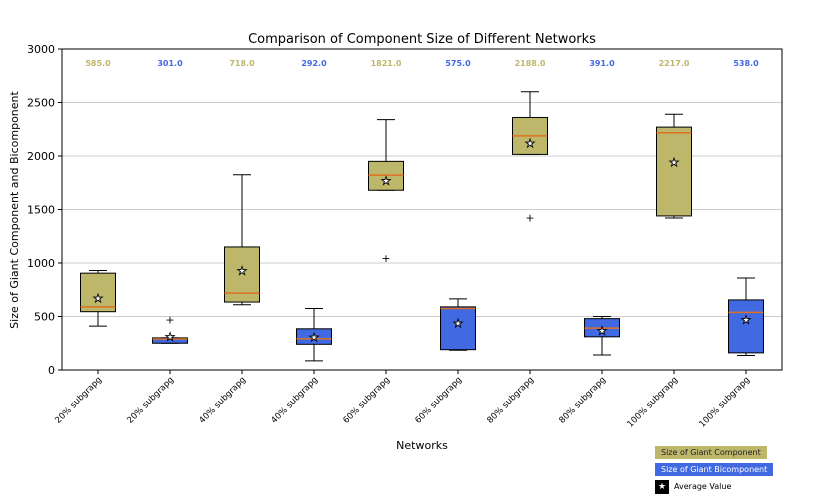 Image resolution: width=824 pixels, height=496 pixels. Describe the element at coordinates (602, 63) in the screenshot. I see `median-value-label: 391.0` at that location.